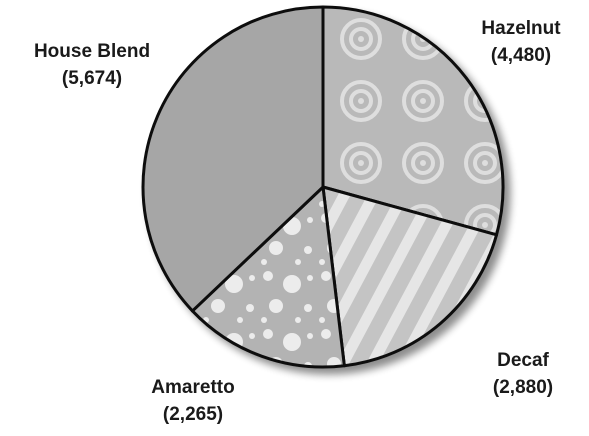 Image resolution: width=589 pixels, height=436 pixels. Describe the element at coordinates (92, 78) in the screenshot. I see `slice-value-house-blend: (5,674)` at that location.